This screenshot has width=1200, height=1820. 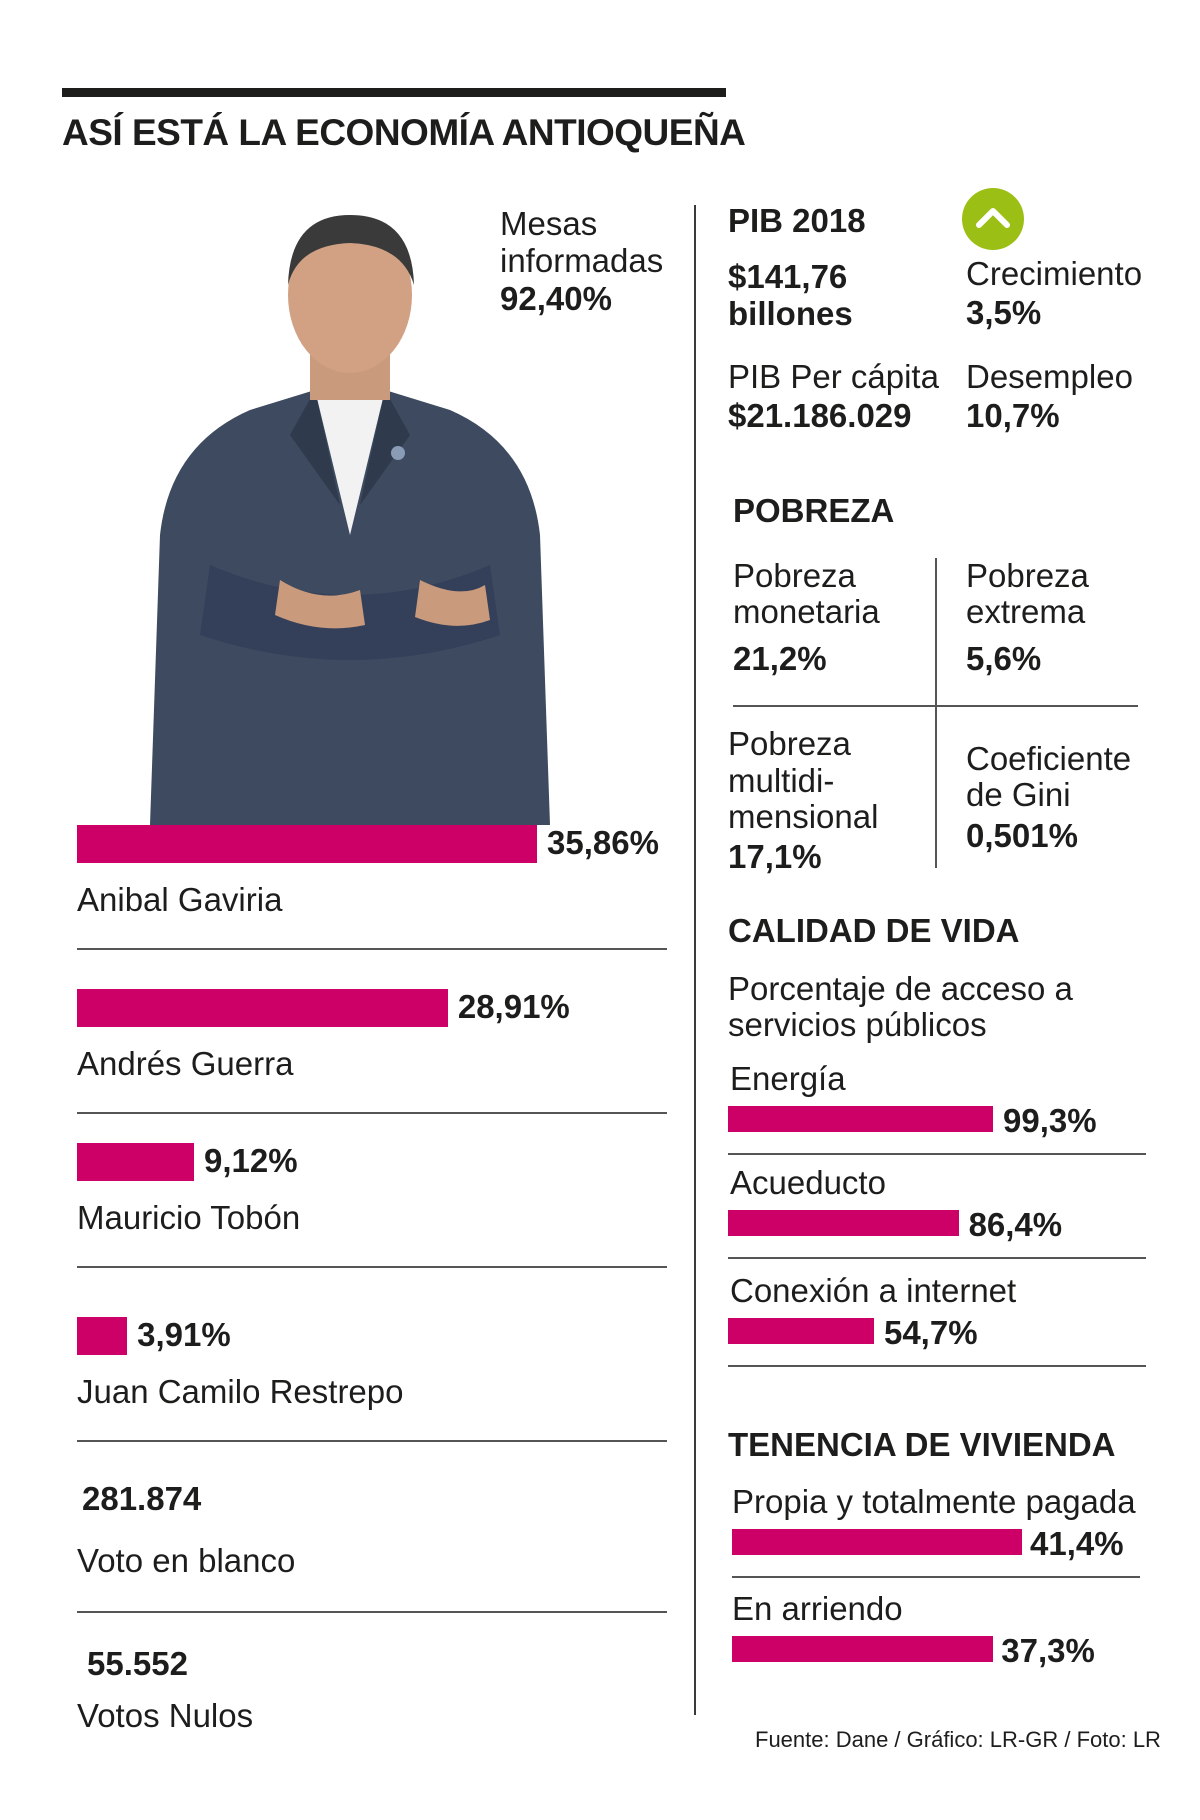 What do you see at coordinates (404, 132) in the screenshot?
I see `page-title: ASÍ ESTÁ LA ECONOMÍA ANTIOQUEÑA` at bounding box center [404, 132].